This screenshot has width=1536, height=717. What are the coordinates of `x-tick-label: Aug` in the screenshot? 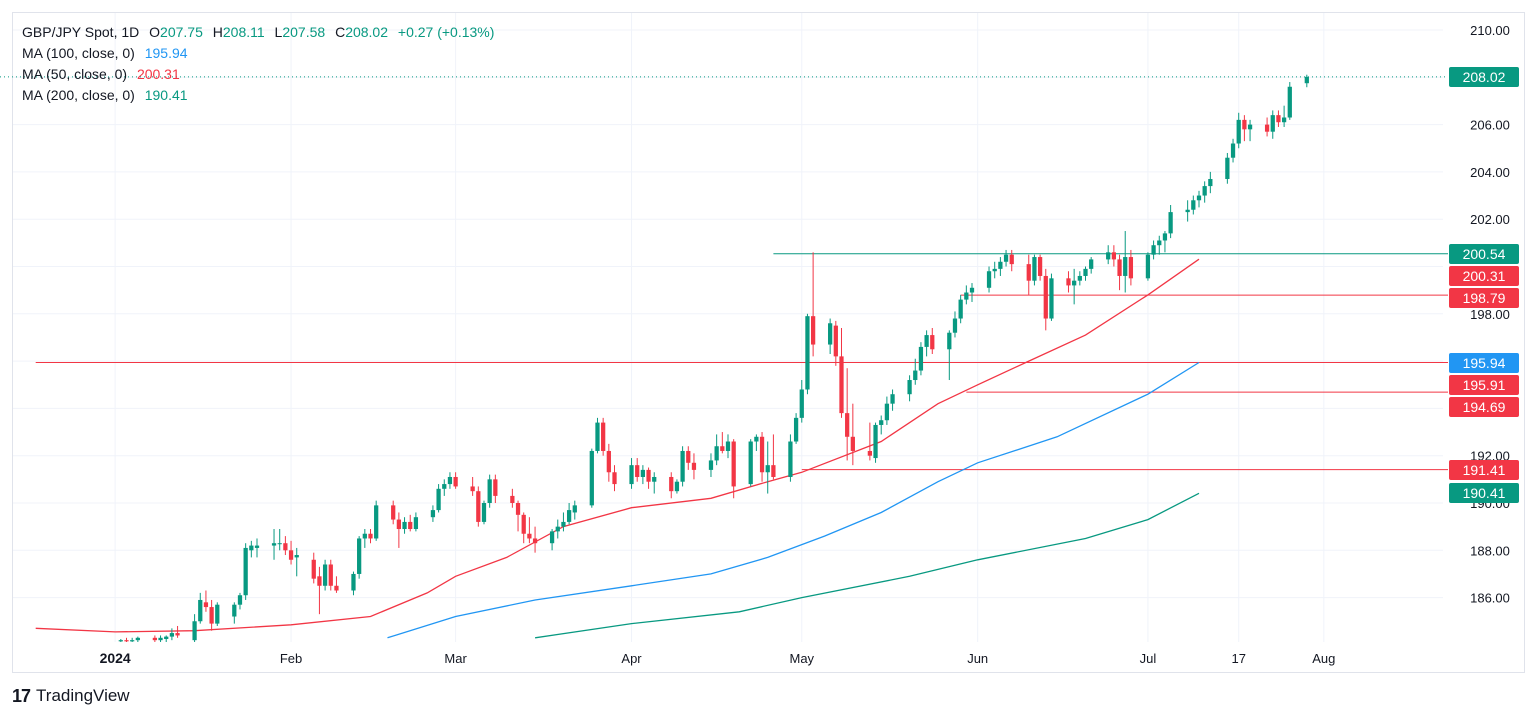 It's located at (1323, 658).